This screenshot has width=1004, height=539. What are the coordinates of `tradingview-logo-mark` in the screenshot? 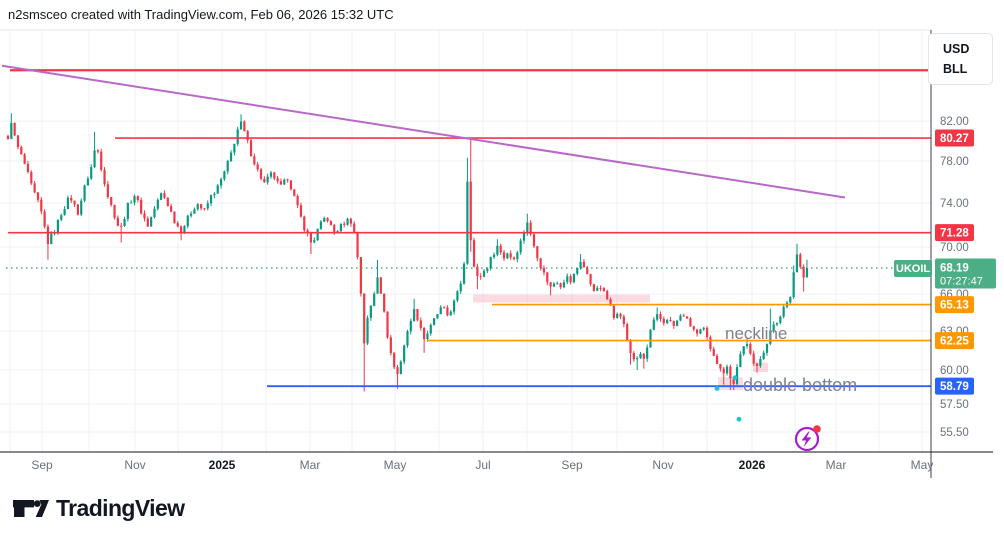 It's located at (31, 508).